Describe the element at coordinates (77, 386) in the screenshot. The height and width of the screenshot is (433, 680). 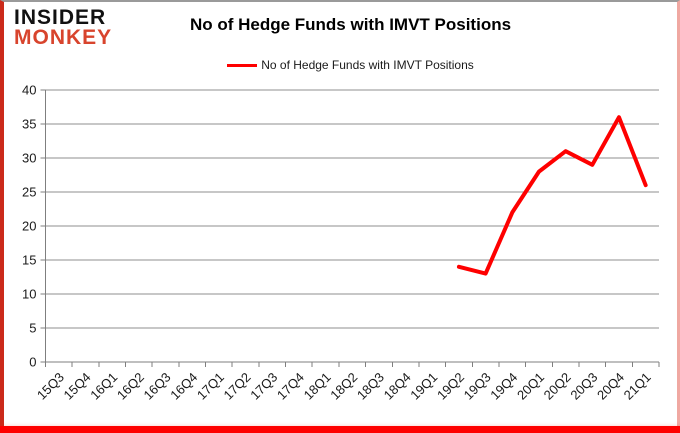
I see `x-axis-tick-label: 15Q4` at that location.